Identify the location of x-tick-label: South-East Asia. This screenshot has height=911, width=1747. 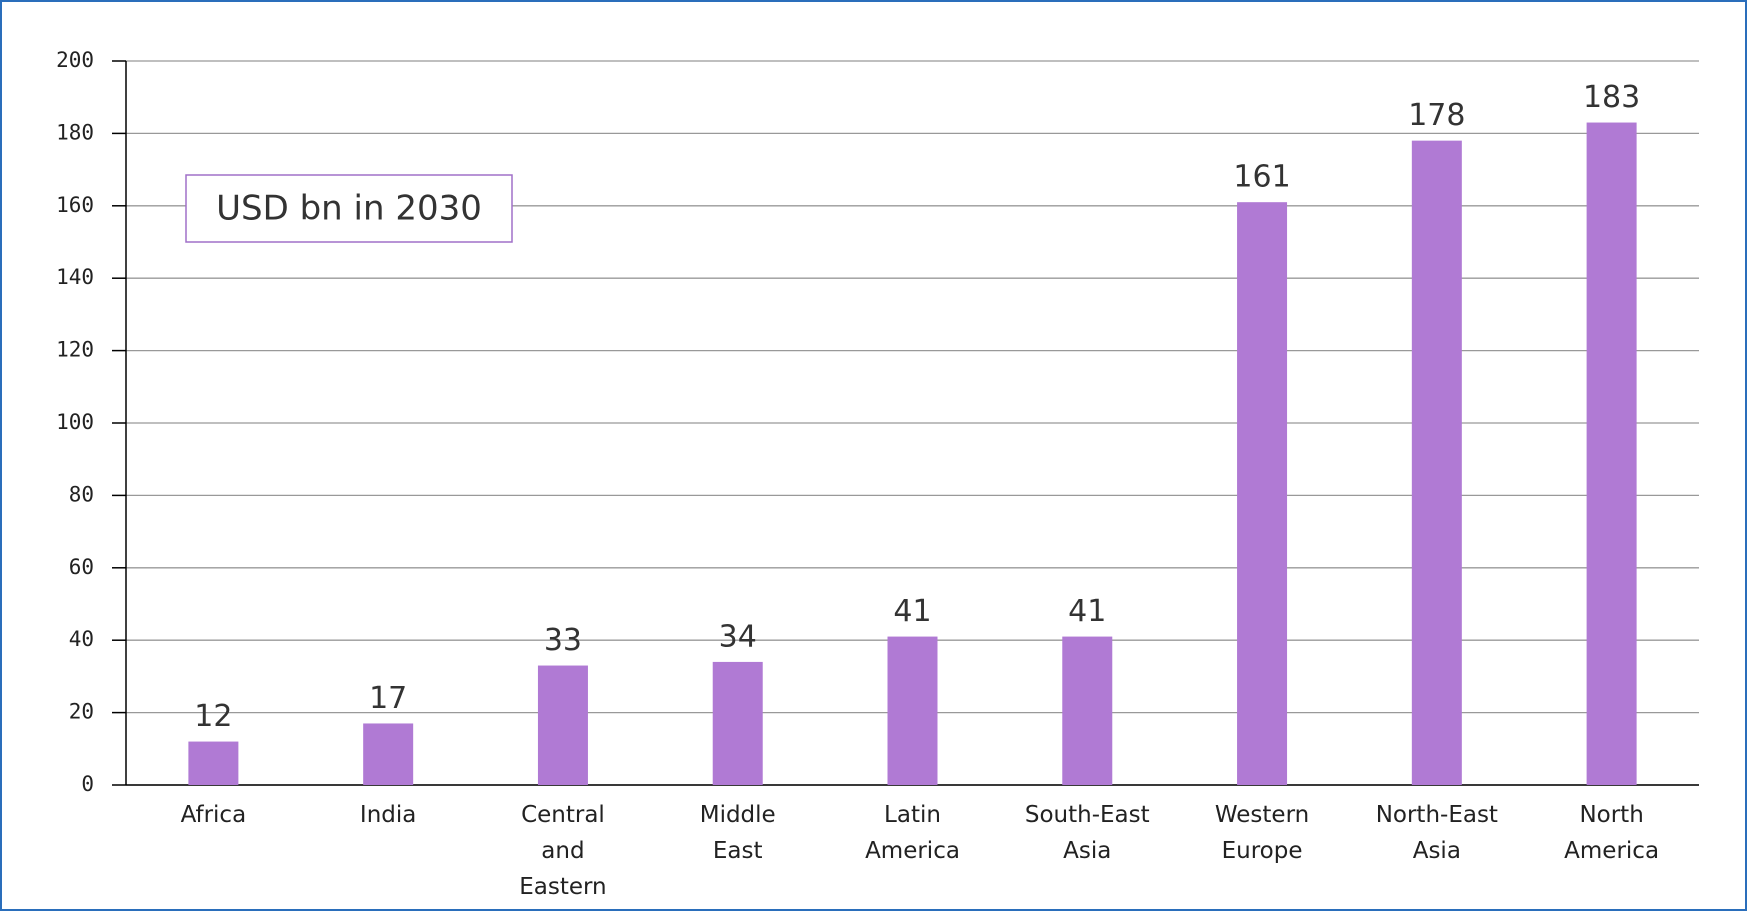
(1087, 833).